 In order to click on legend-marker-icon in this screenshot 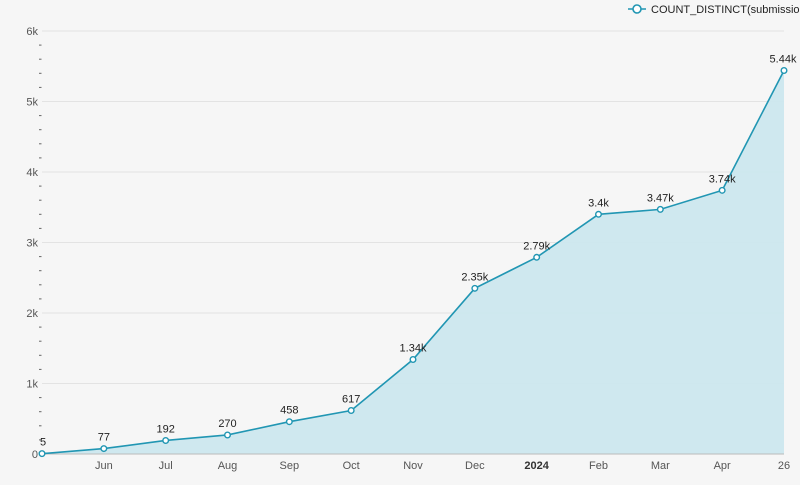, I will do `click(637, 9)`.